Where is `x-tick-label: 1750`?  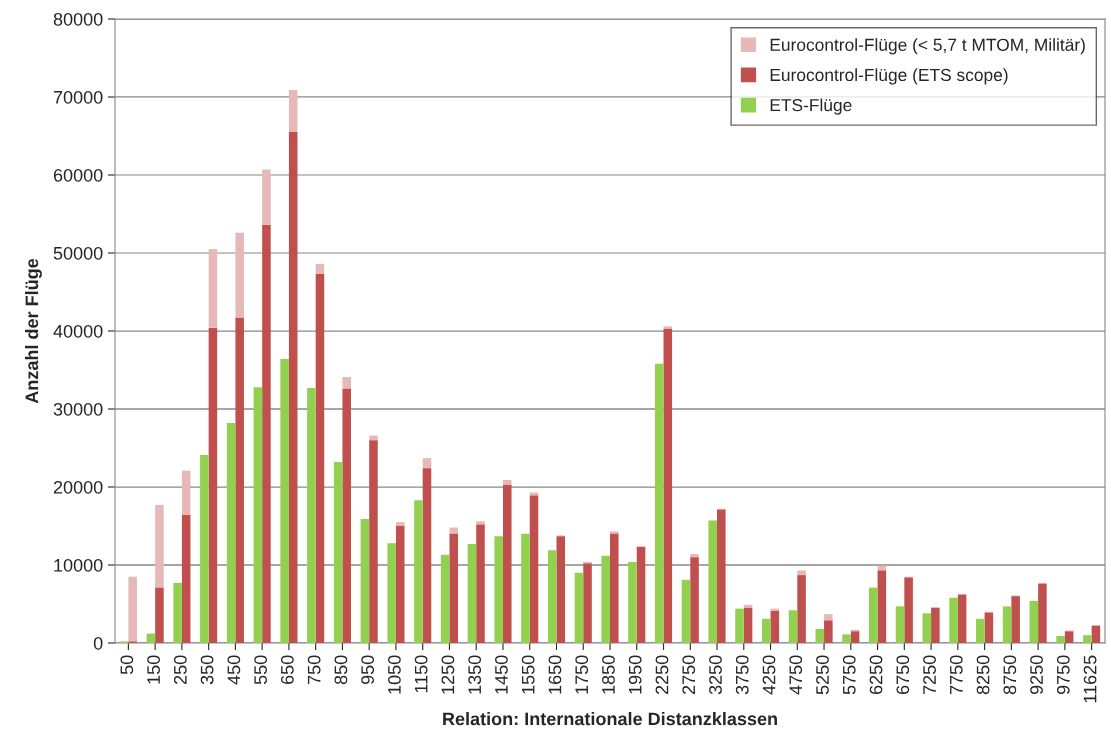
x-tick-label: 1750 is located at coordinates (582, 674).